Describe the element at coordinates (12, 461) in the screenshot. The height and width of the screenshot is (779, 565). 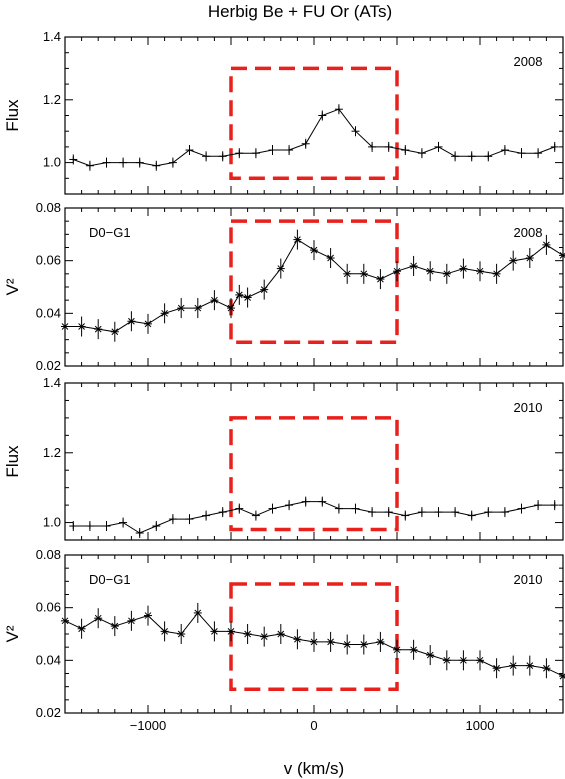
I see `y-axis-label: Flux` at that location.